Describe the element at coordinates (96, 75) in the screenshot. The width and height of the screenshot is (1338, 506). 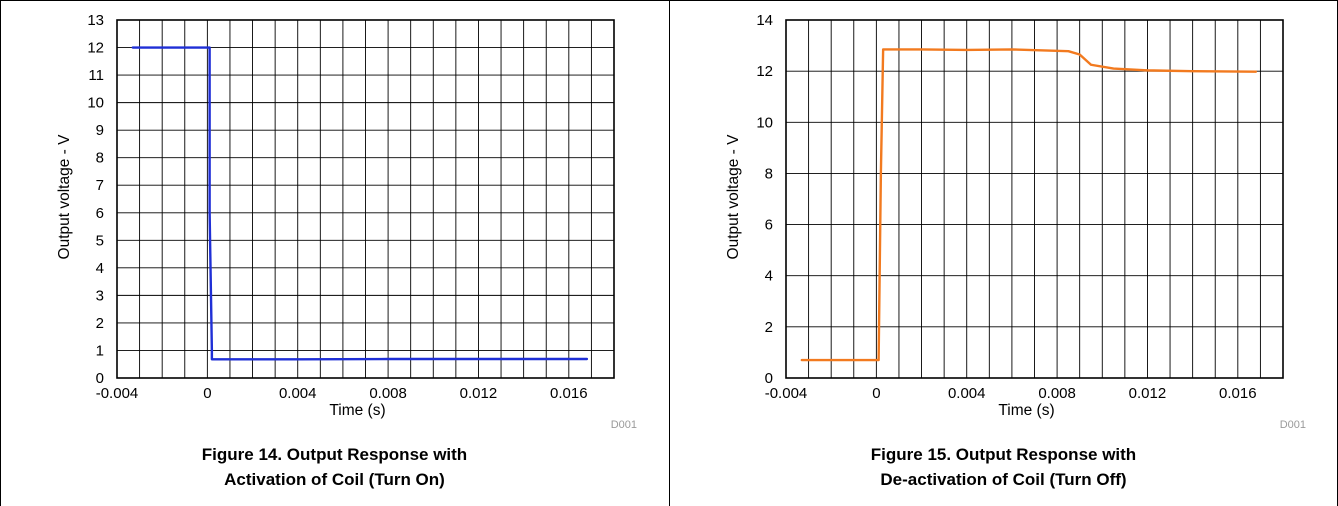
I see `y-tick-label: 11` at that location.